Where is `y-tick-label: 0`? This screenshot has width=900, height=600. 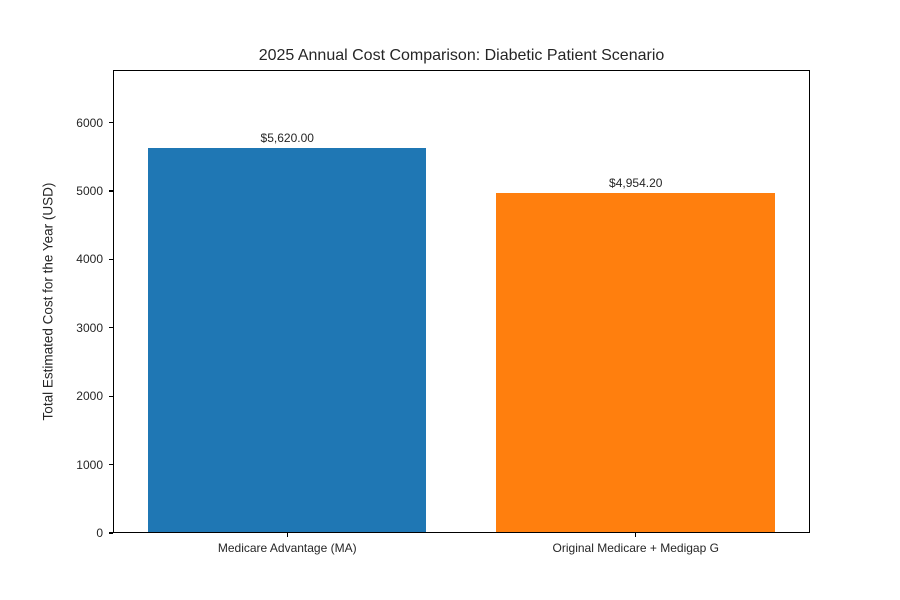
y-tick-label: 0 is located at coordinates (99, 533).